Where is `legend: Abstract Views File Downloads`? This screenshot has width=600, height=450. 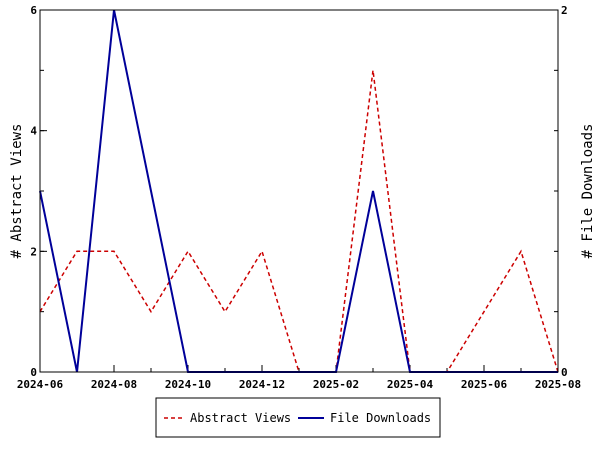
legend: Abstract Views File Downloads is located at coordinates (298, 417).